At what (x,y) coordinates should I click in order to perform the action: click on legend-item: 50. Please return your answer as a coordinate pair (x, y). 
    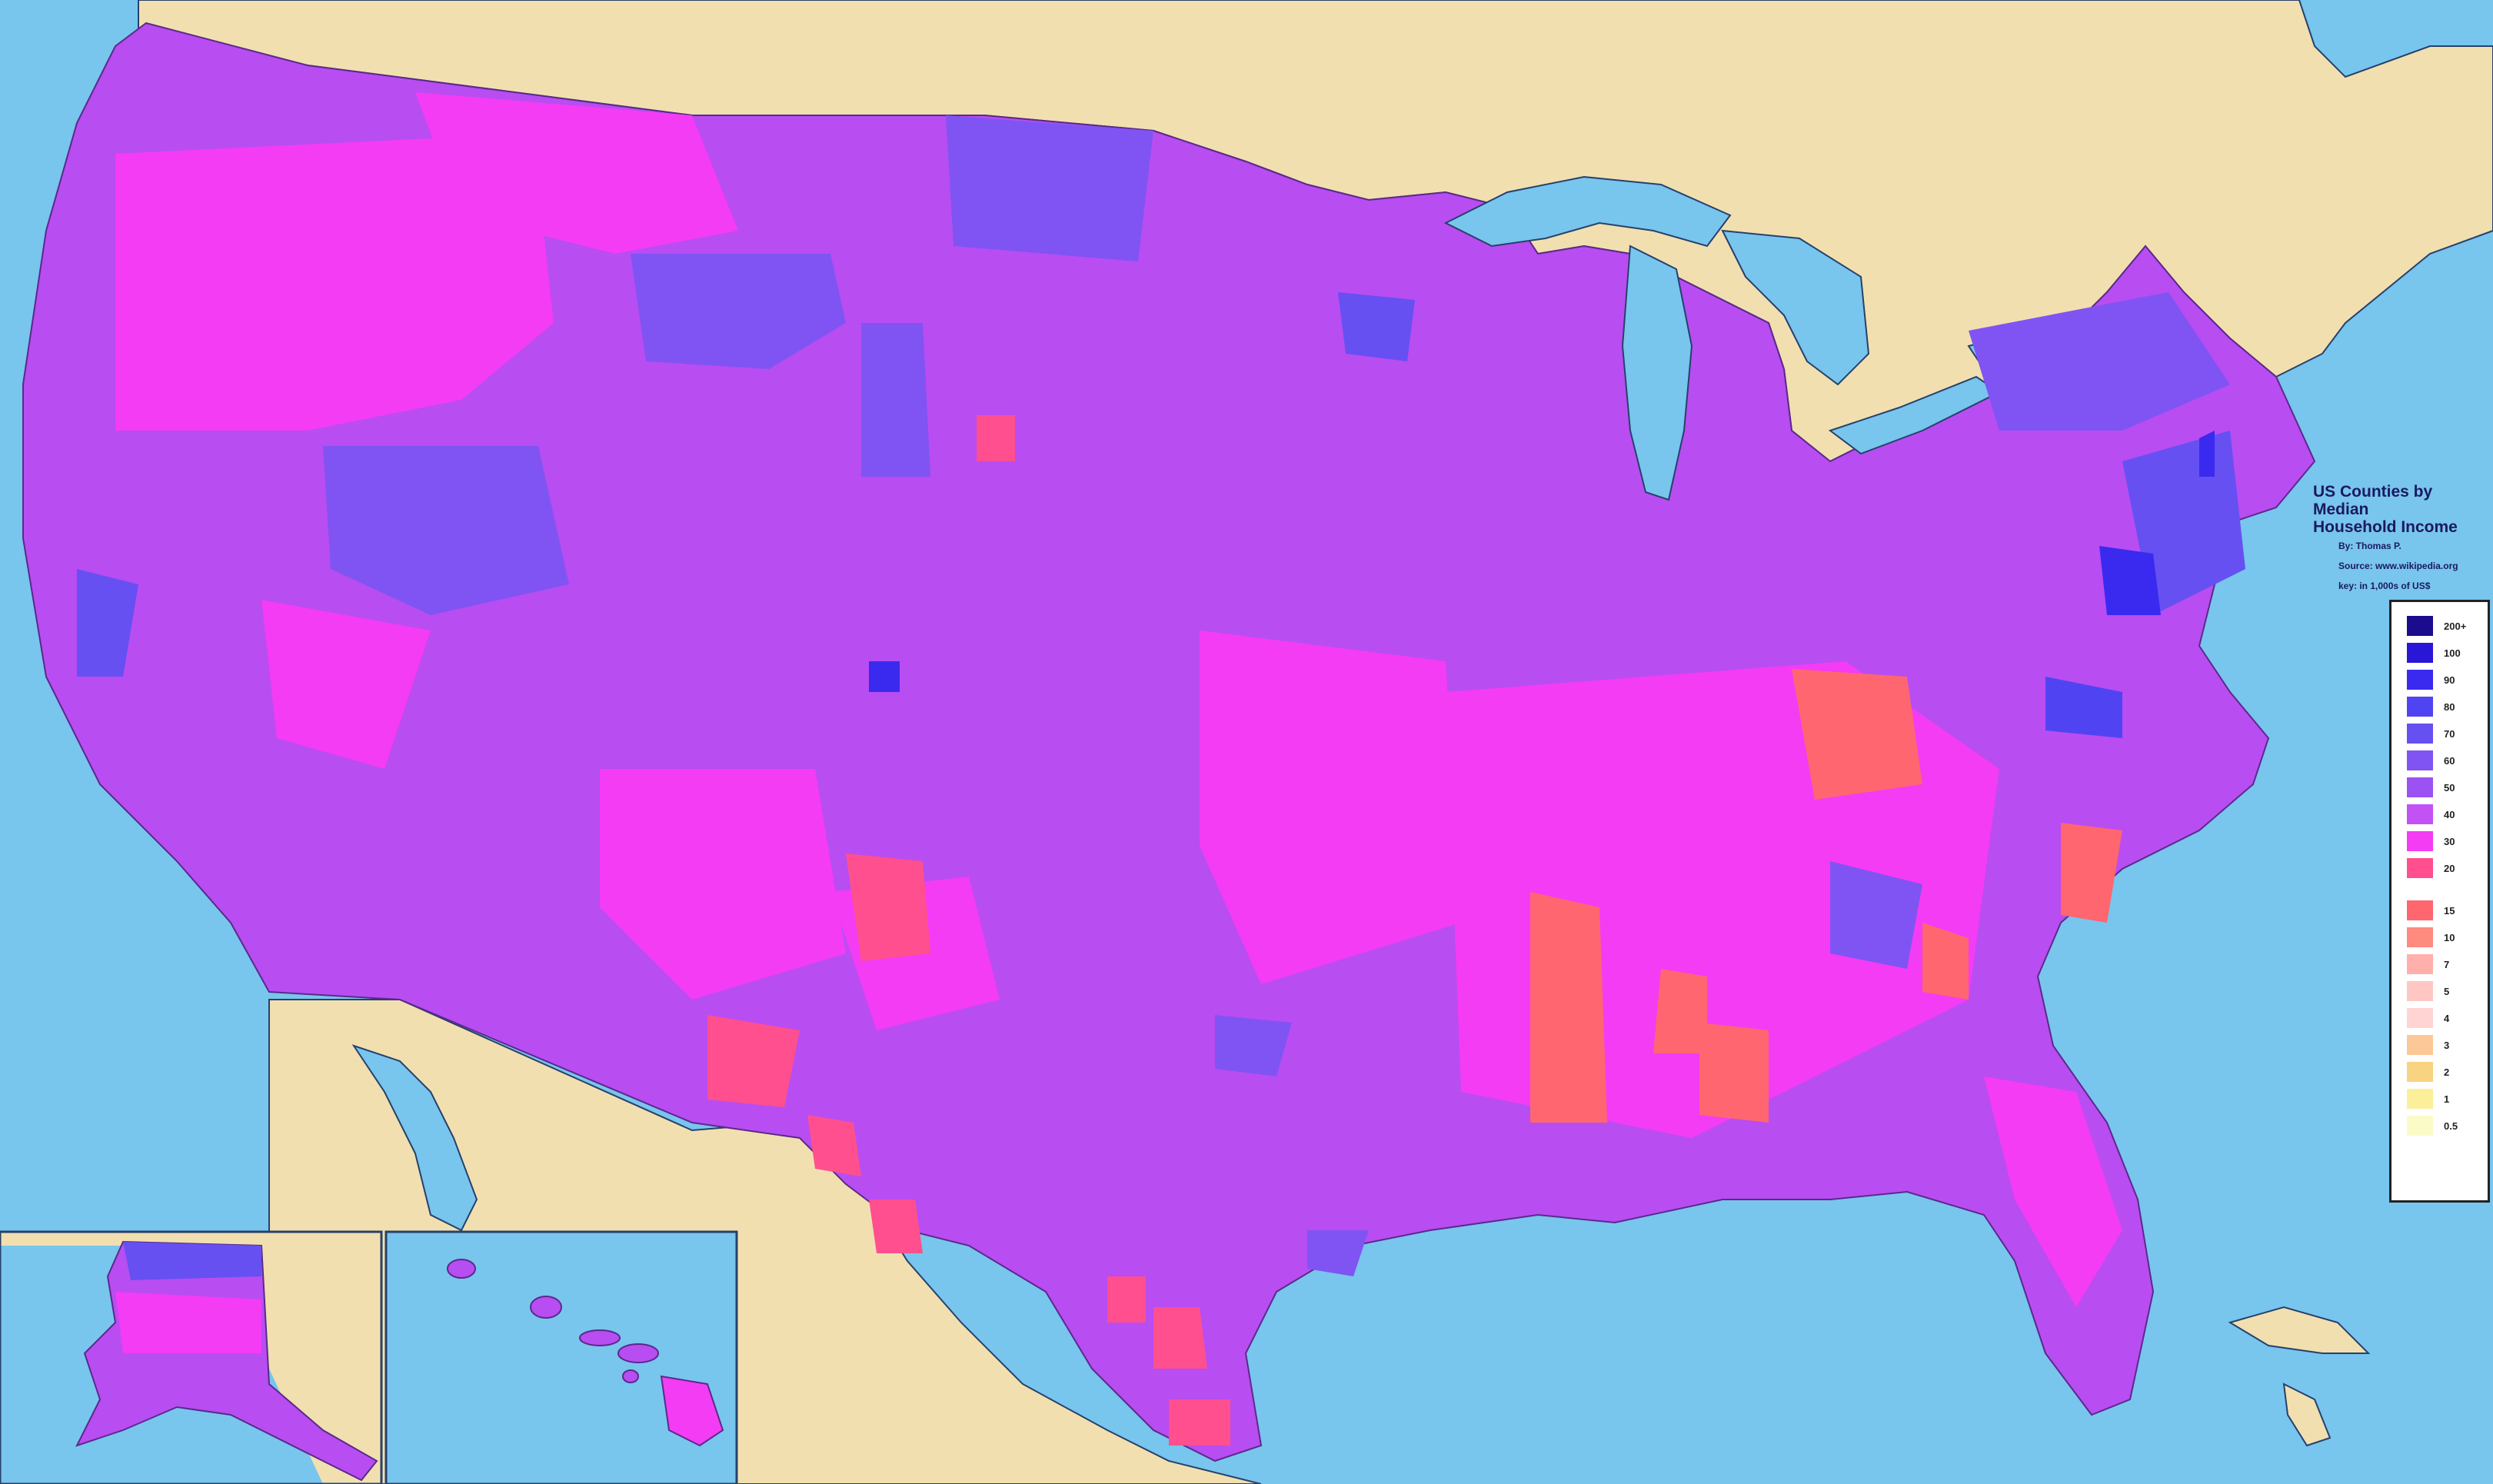
    Looking at the image, I should click on (2431, 787).